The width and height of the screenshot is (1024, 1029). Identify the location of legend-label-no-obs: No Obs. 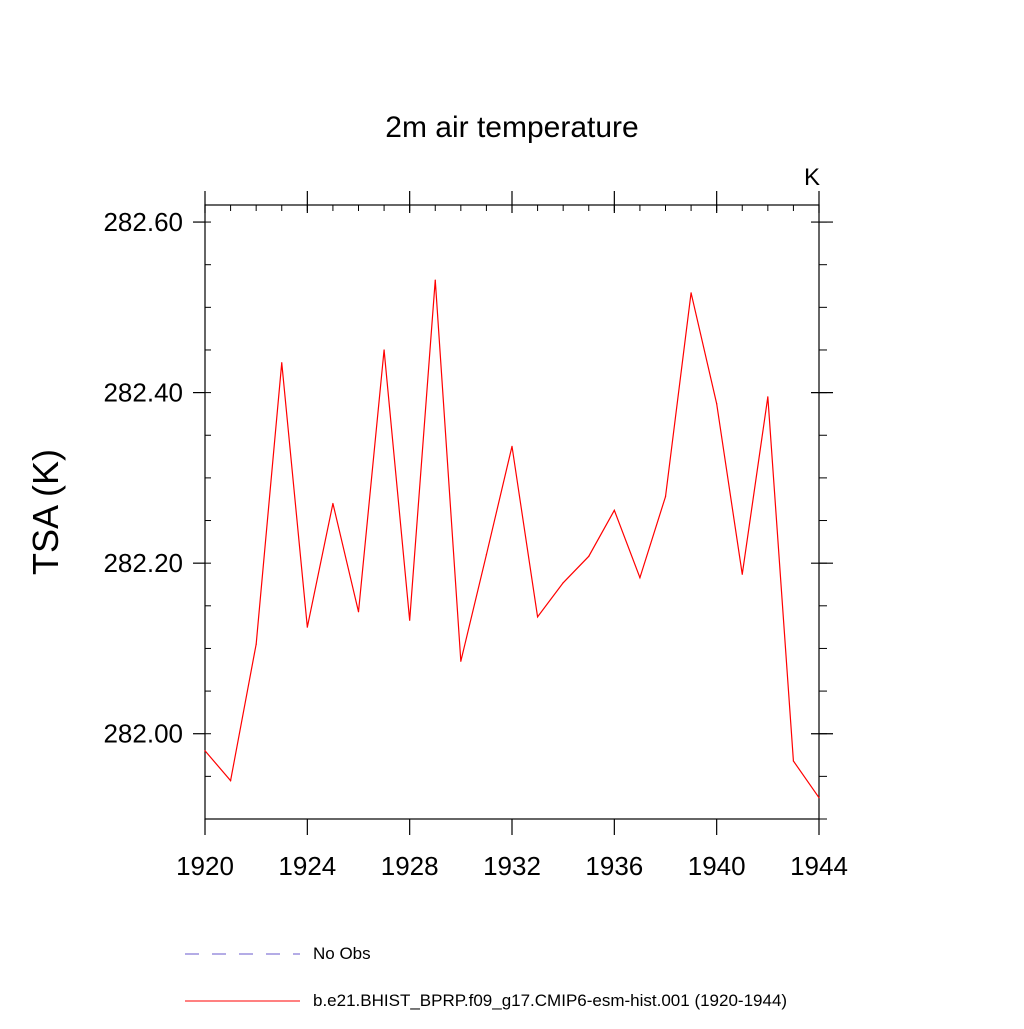
(342, 953).